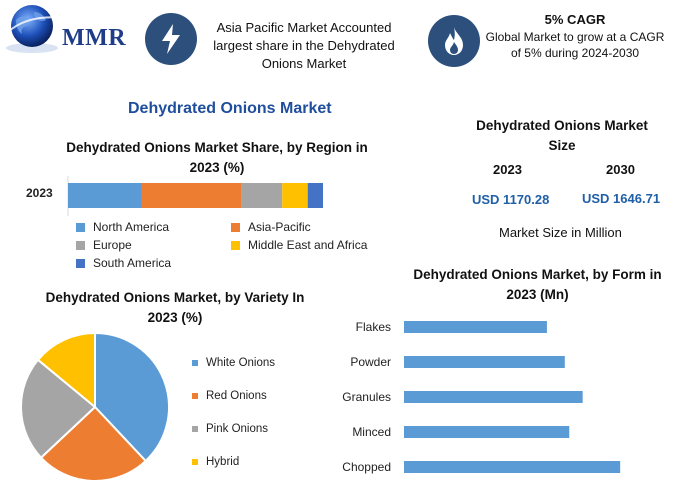 The height and width of the screenshot is (492, 675). Describe the element at coordinates (171, 39) in the screenshot. I see `lightning-icon` at that location.